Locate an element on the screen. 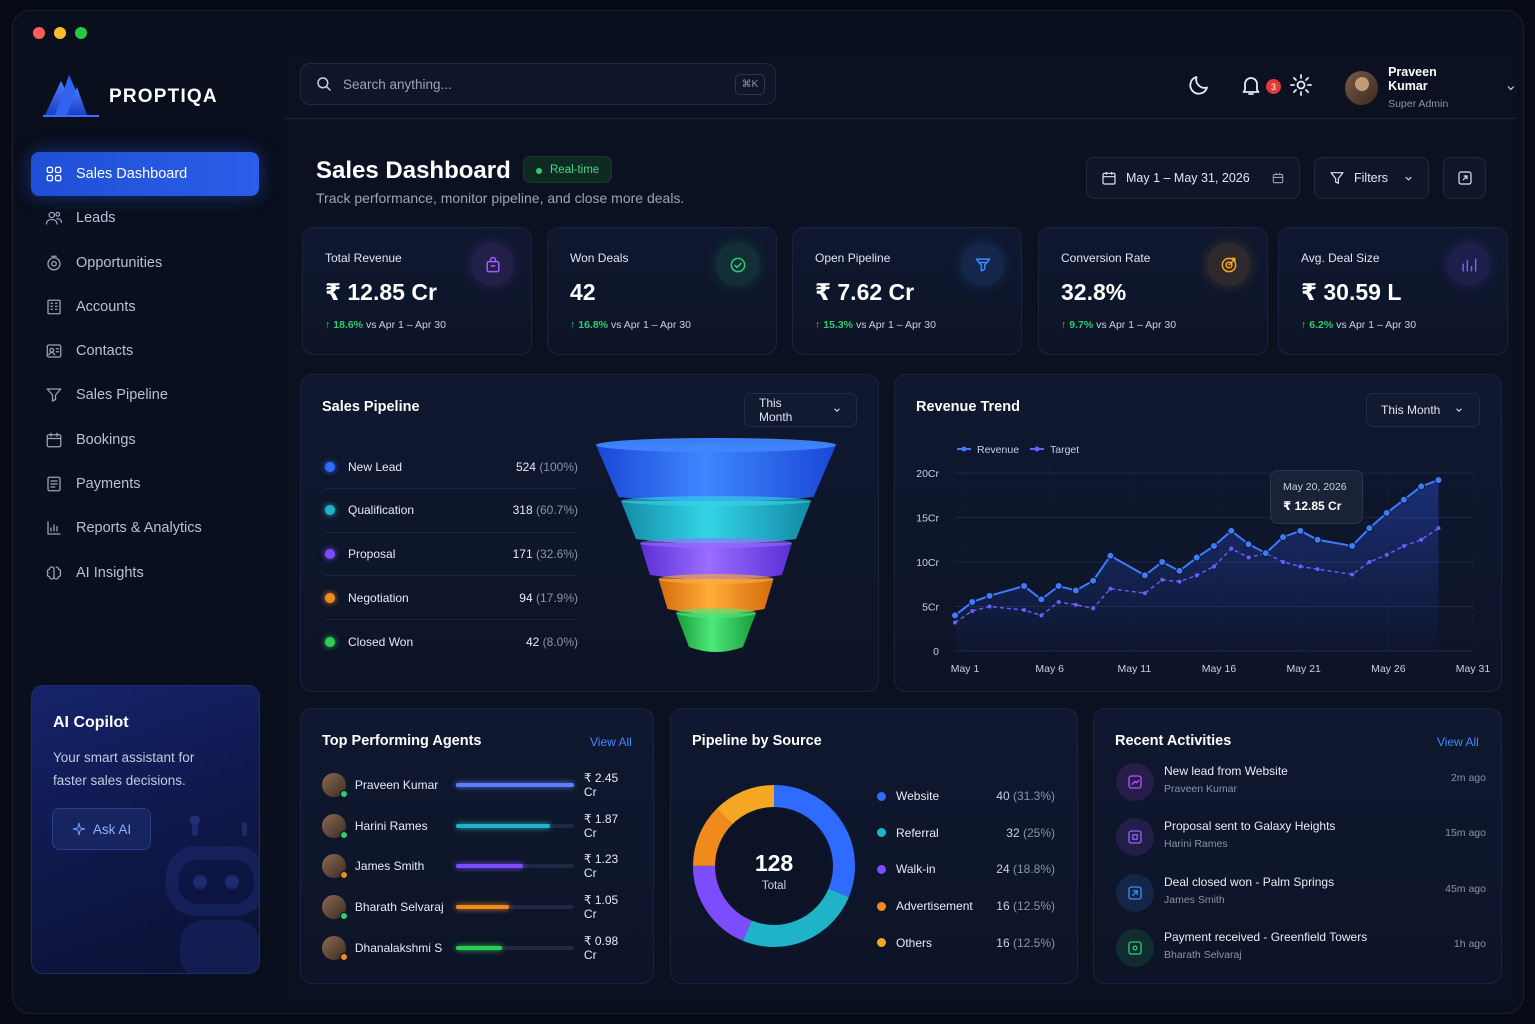 The image size is (1535, 1024). maximize-window-button is located at coordinates (81, 33).